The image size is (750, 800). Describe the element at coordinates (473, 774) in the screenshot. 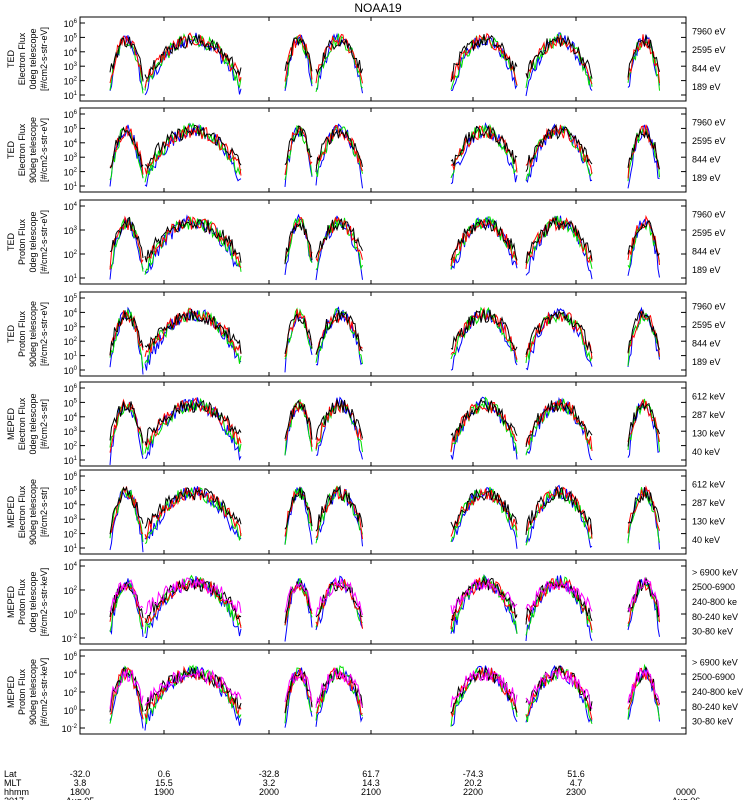

I see `x-tick-label: -74.3` at that location.